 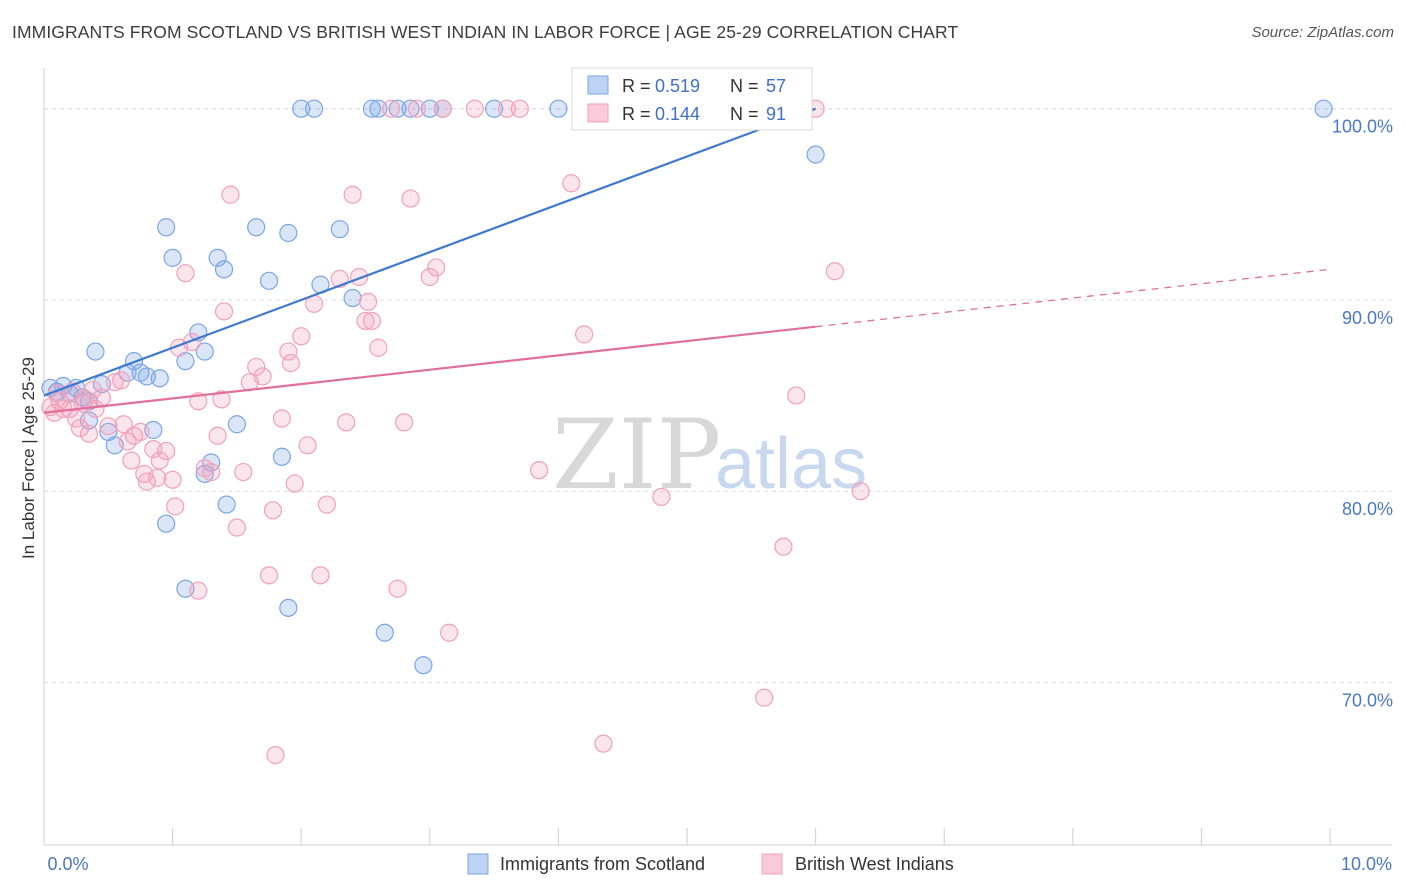 I want to click on watermark-atlas: atlas, so click(x=791, y=464).